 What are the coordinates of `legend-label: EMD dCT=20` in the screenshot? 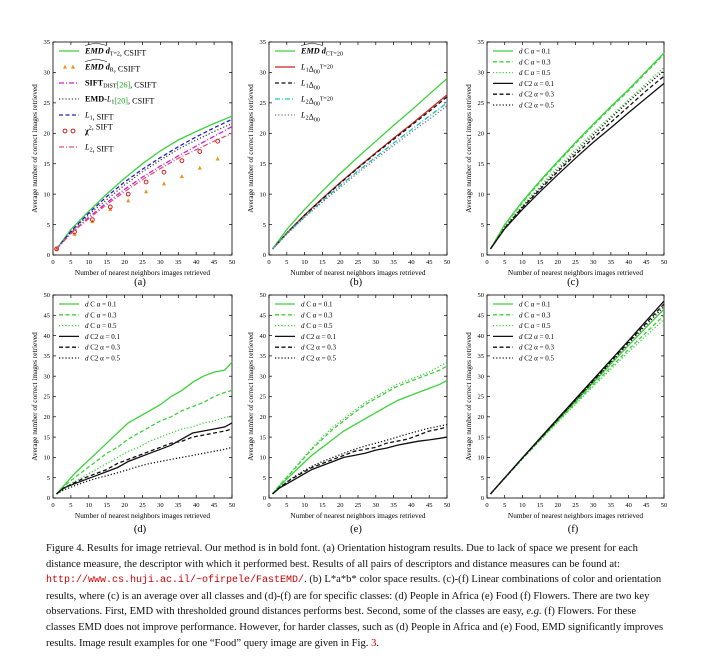 It's located at (321, 52).